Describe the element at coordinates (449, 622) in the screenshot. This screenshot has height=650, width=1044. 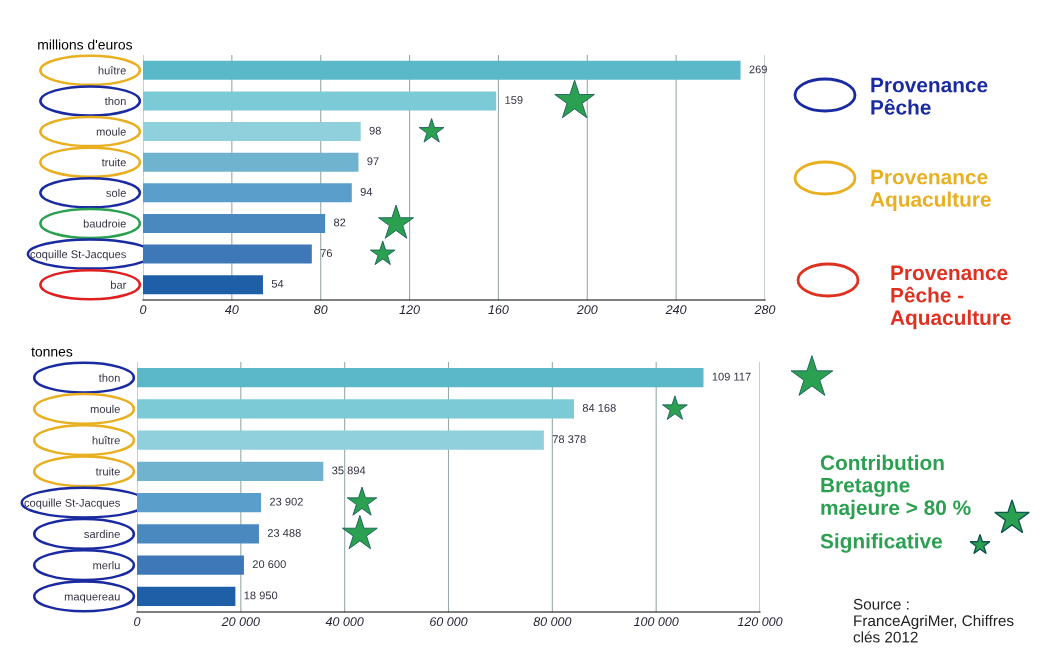
I see `x-tick-label: 60 000` at that location.